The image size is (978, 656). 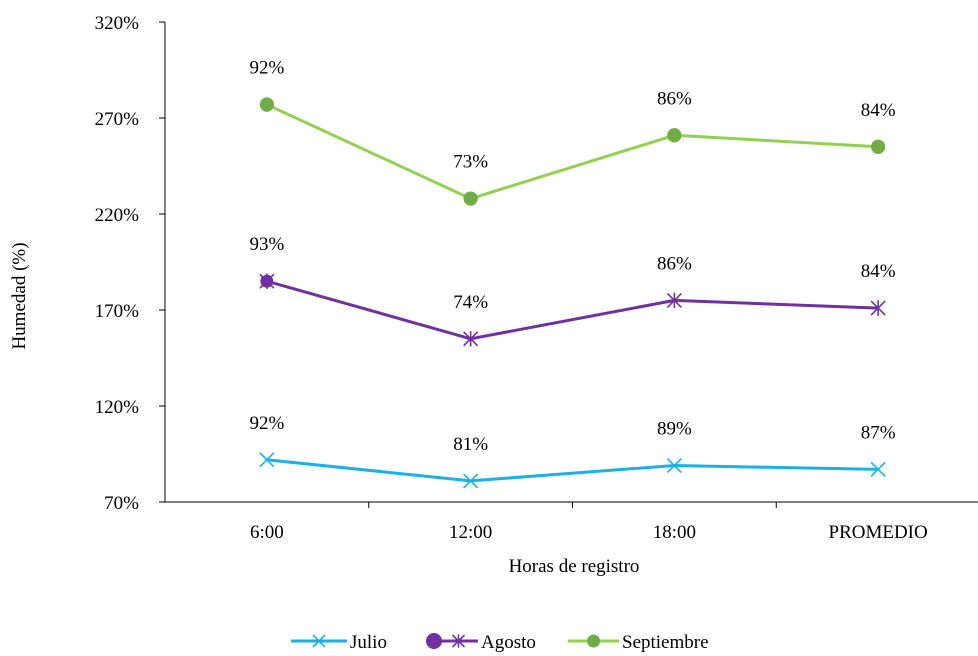 I want to click on data-label-julio: 87%, so click(x=878, y=432).